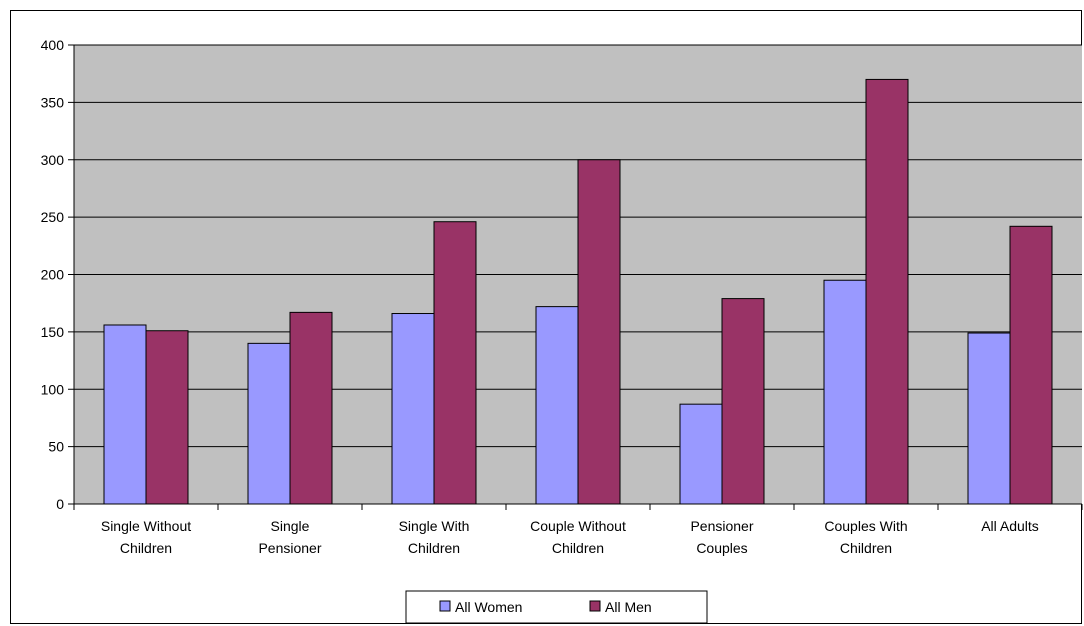 The height and width of the screenshot is (626, 1084). What do you see at coordinates (434, 526) in the screenshot?
I see `x-category-label: Single With` at bounding box center [434, 526].